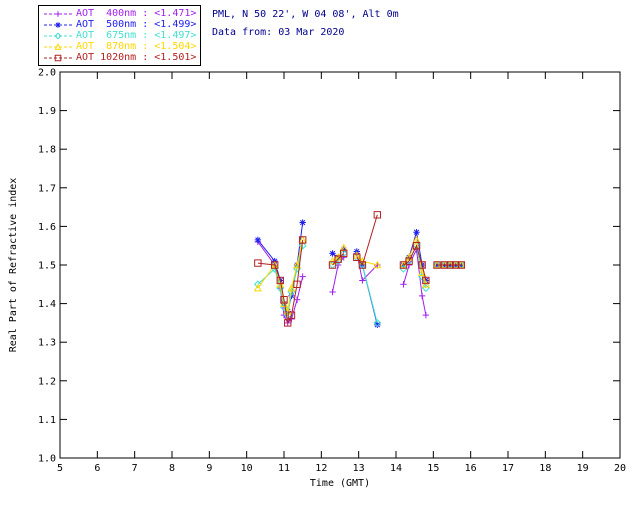  Describe the element at coordinates (433, 468) in the screenshot. I see `x-tick-label: 15` at that location.